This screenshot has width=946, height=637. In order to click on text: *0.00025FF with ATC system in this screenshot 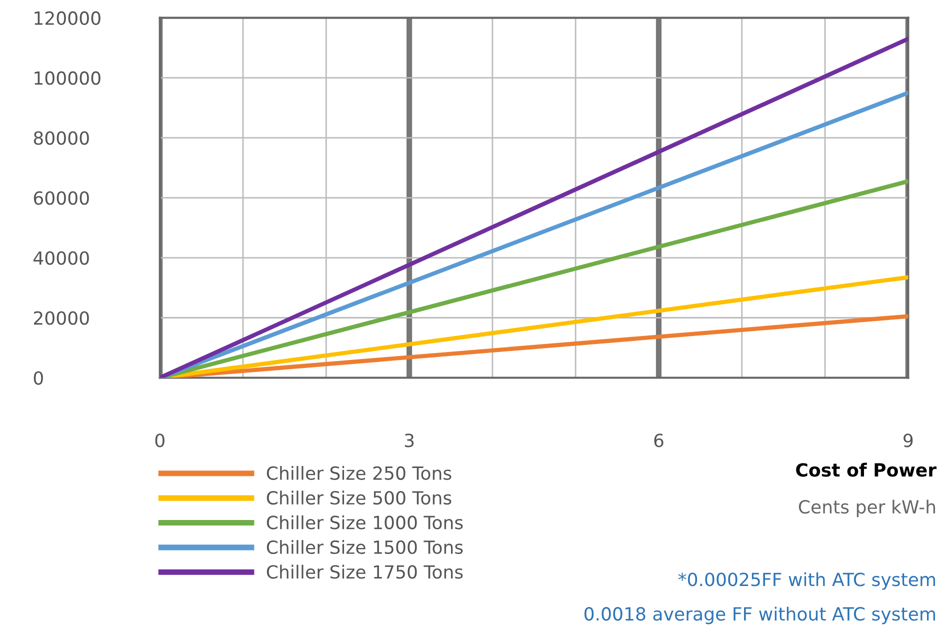, I will do `click(807, 581)`.